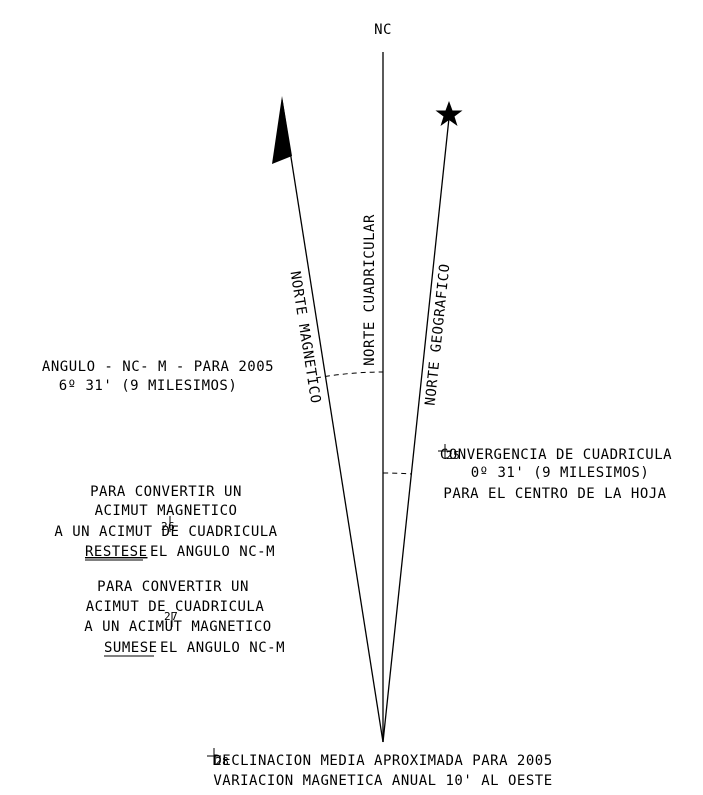 Image resolution: width=703 pixels, height=795 pixels. What do you see at coordinates (560, 473) in the screenshot?
I see `convergencia-line2: 0º 31' (9 MILESIMOS)` at bounding box center [560, 473].